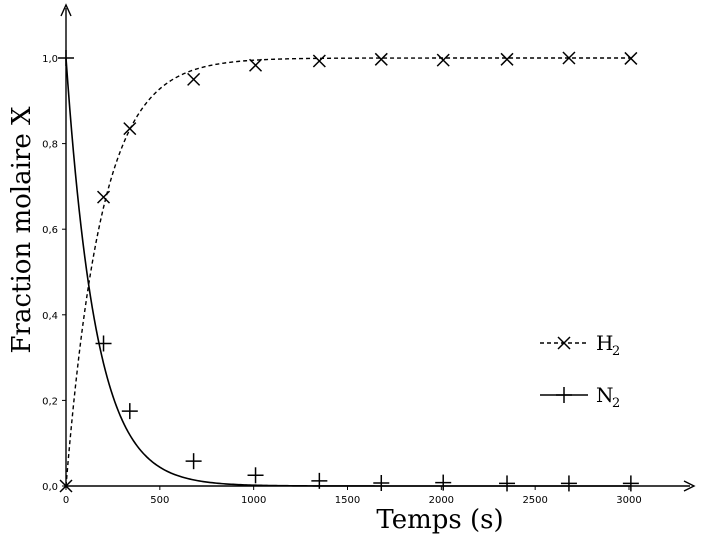 Image resolution: width=704 pixels, height=543 pixels. I want to click on y-axis-arrow, so click(66, 10).